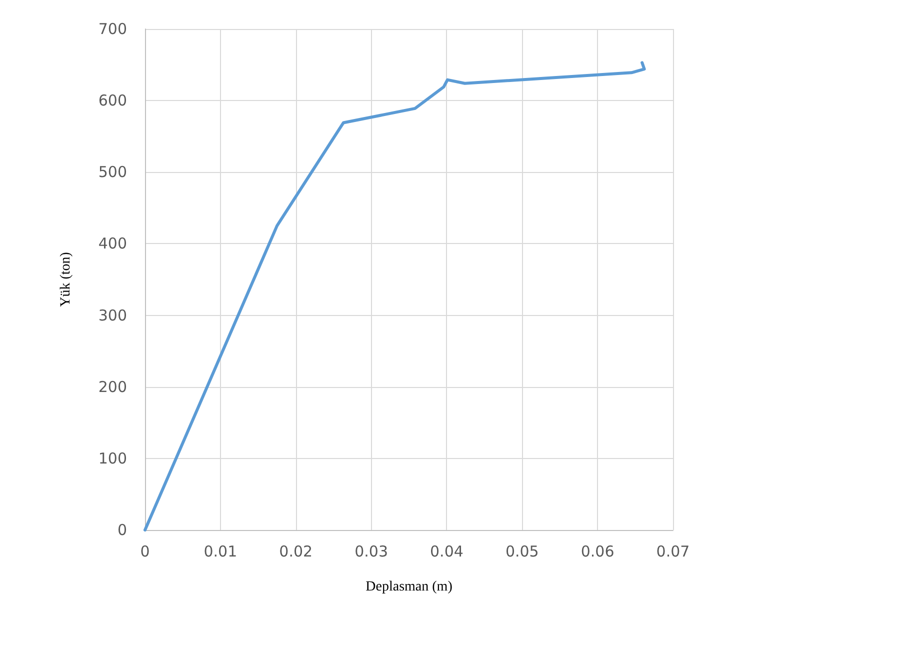 This screenshot has height=653, width=904. I want to click on x-tick-label: 0.02, so click(296, 551).